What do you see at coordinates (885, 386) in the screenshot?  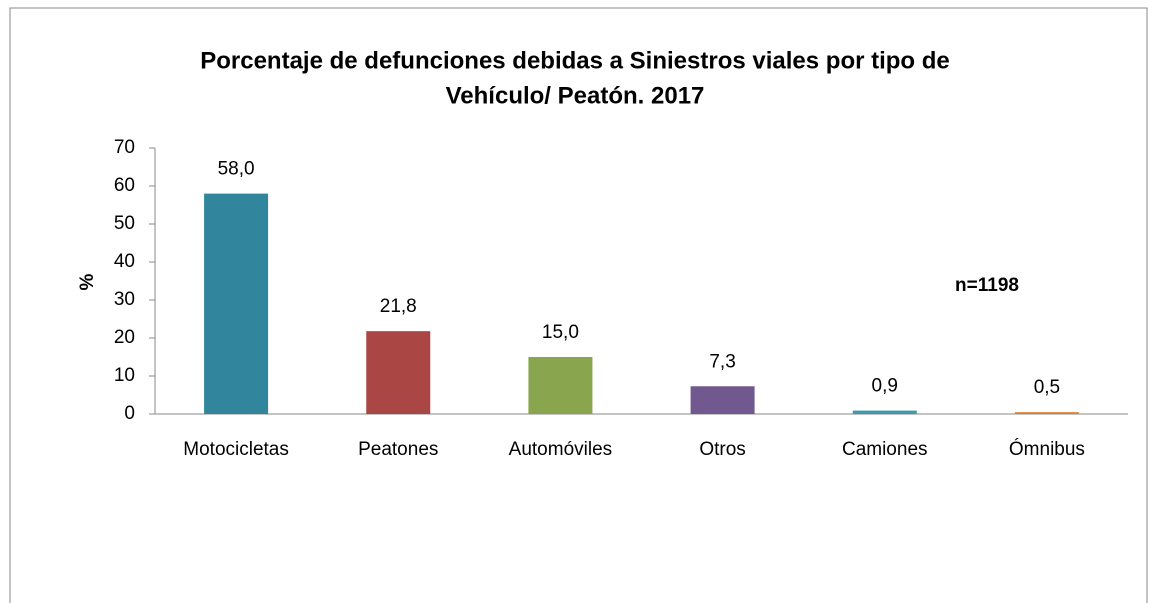 I see `data-label: 0,9` at bounding box center [885, 386].